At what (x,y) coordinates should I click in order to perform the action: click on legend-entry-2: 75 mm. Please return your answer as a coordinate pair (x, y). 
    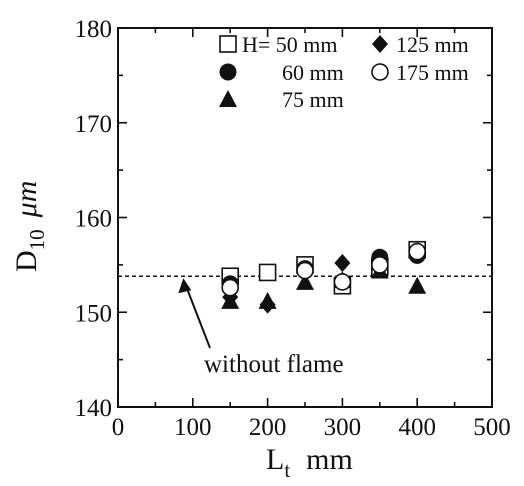
    Looking at the image, I should click on (281, 99).